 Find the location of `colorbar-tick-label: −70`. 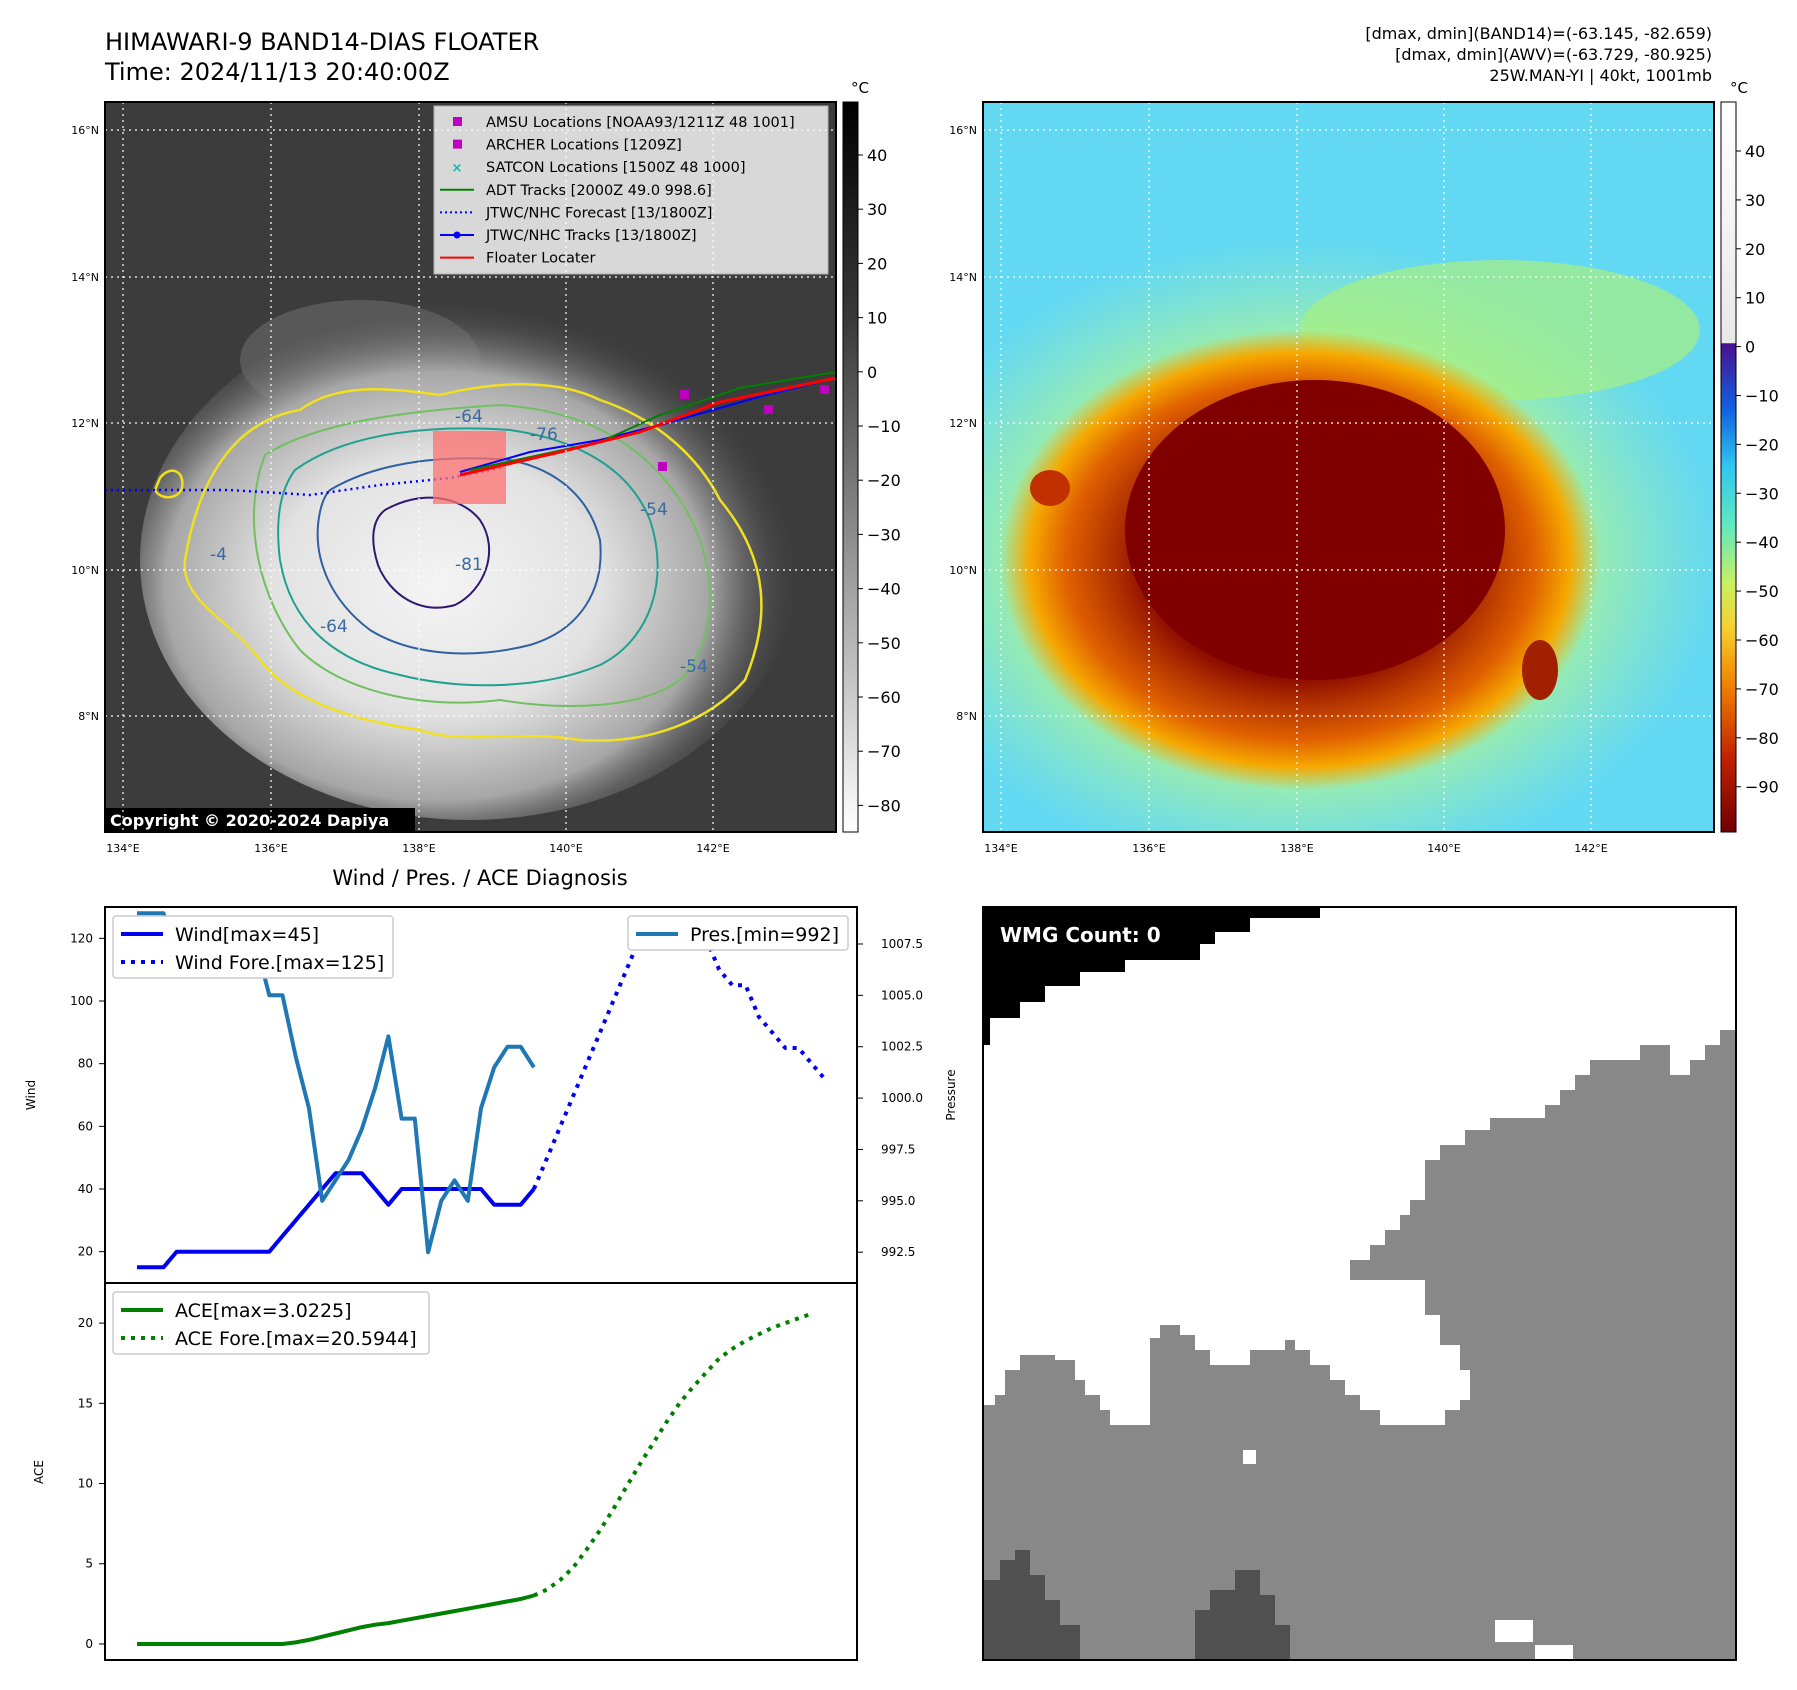

colorbar-tick-label: −70 is located at coordinates (884, 751).